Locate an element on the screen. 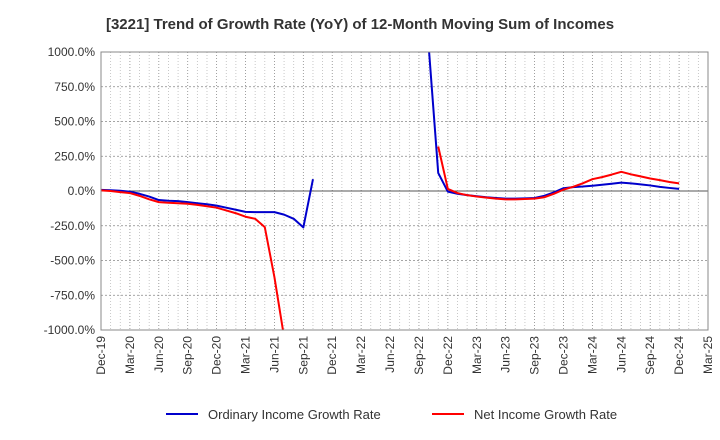 This screenshot has width=720, height=440. x-tick-label: Dec-22 is located at coordinates (448, 355).